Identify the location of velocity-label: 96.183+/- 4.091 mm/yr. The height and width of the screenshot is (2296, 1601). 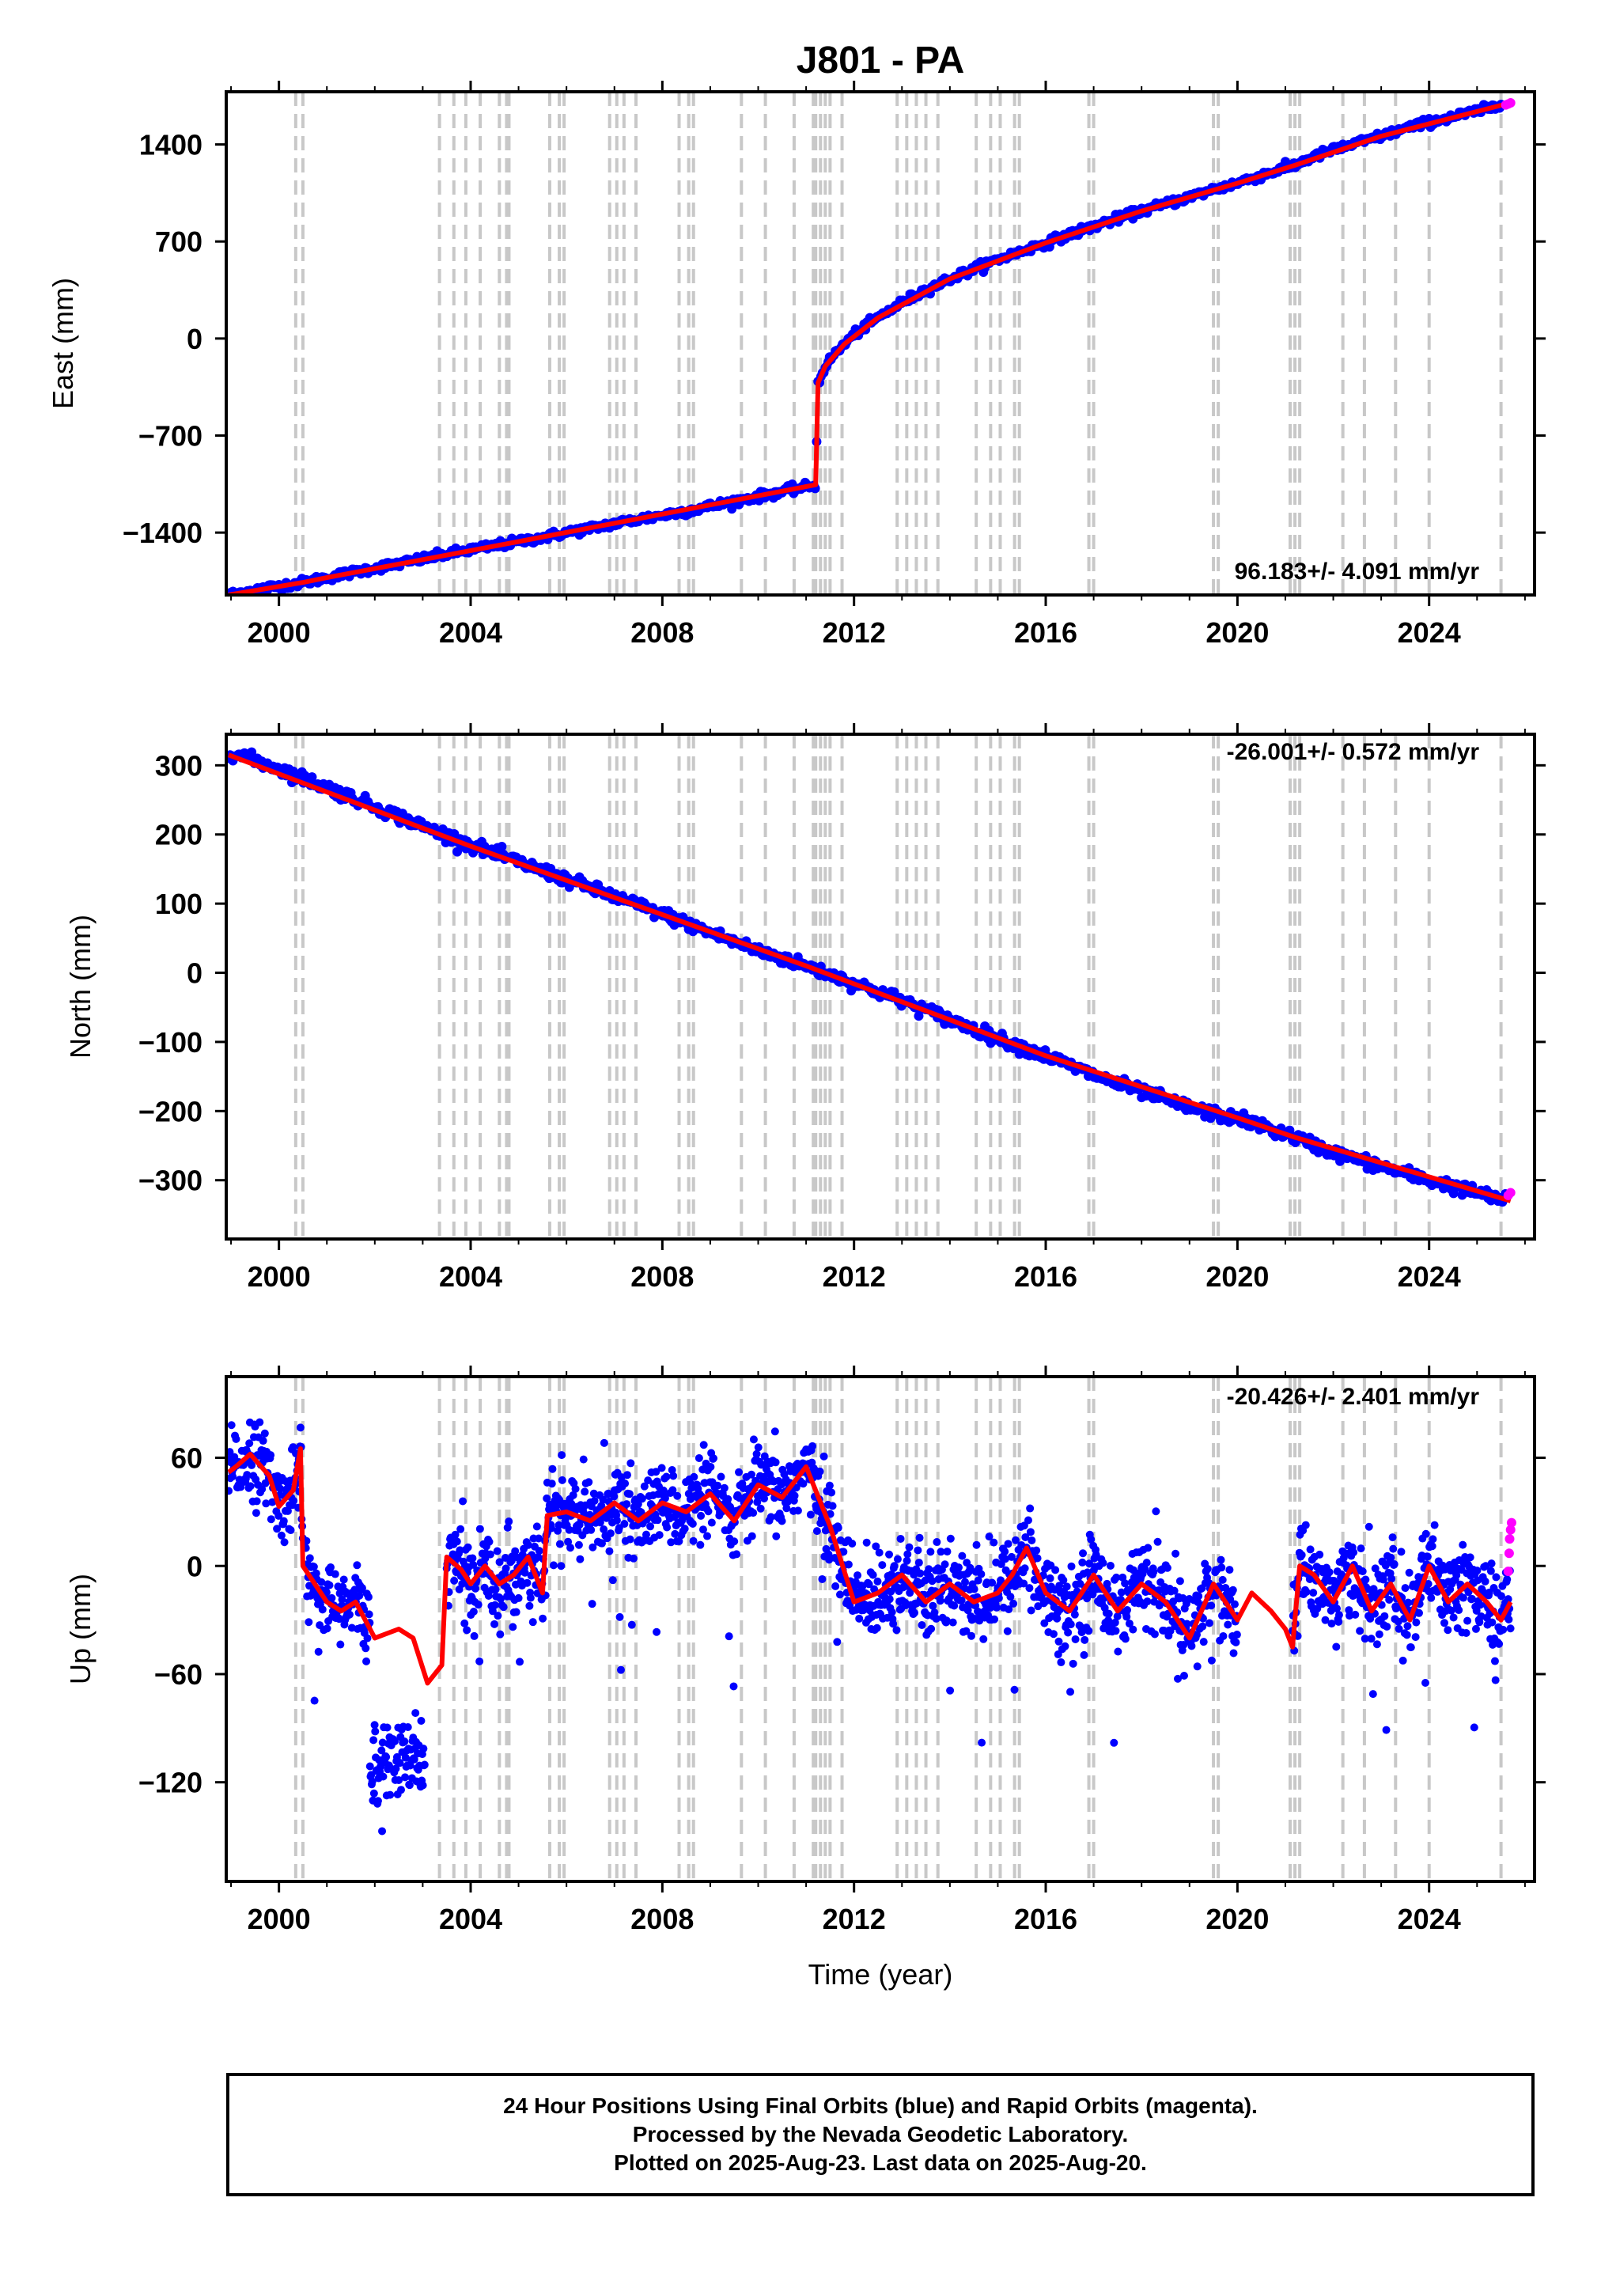
(1358, 572).